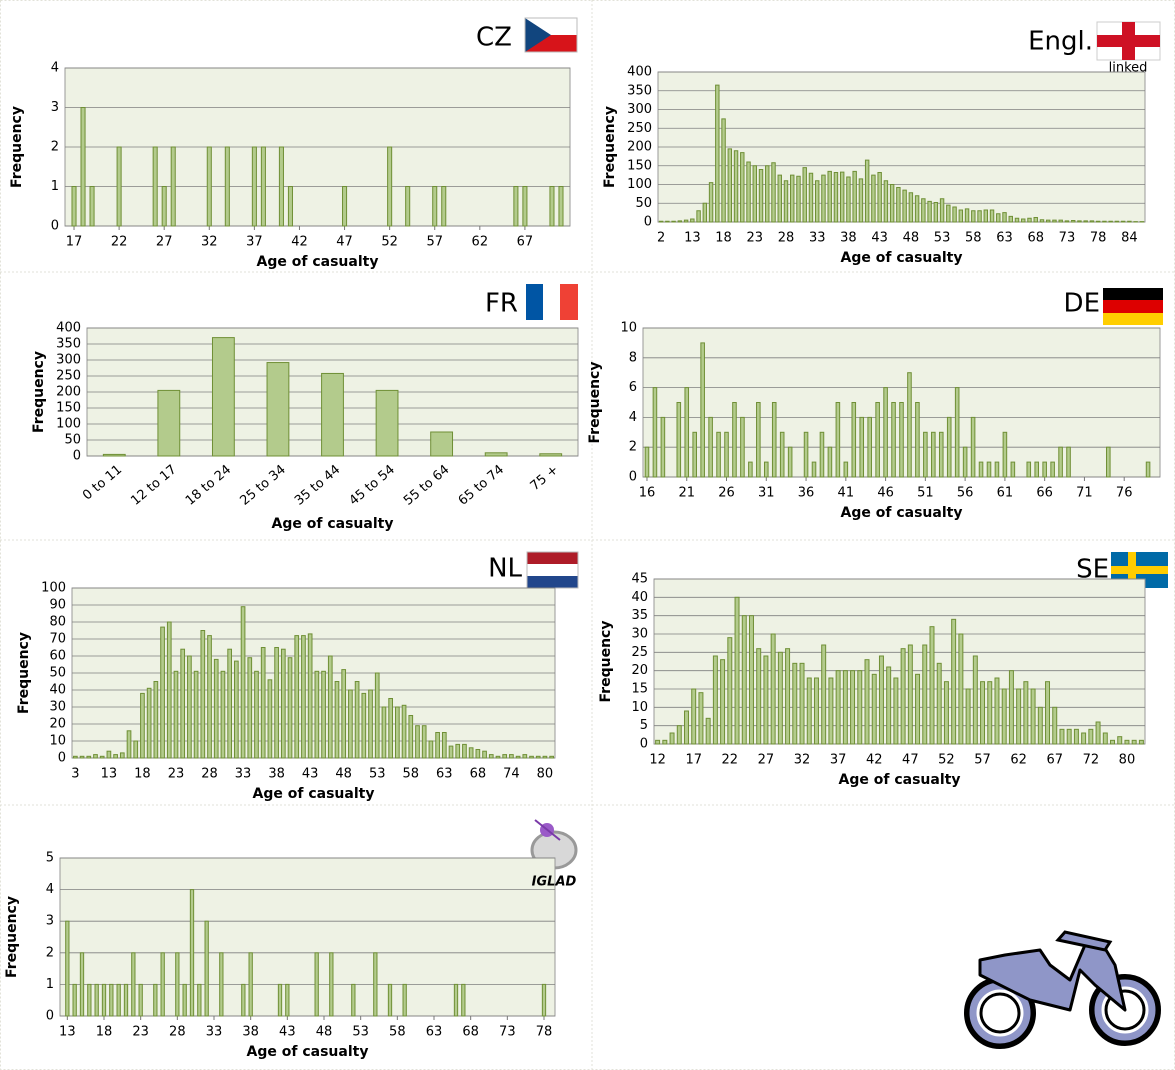 This screenshot has width=1175, height=1070. What do you see at coordinates (254, 242) in the screenshot?
I see `x-tick-label: 37` at bounding box center [254, 242].